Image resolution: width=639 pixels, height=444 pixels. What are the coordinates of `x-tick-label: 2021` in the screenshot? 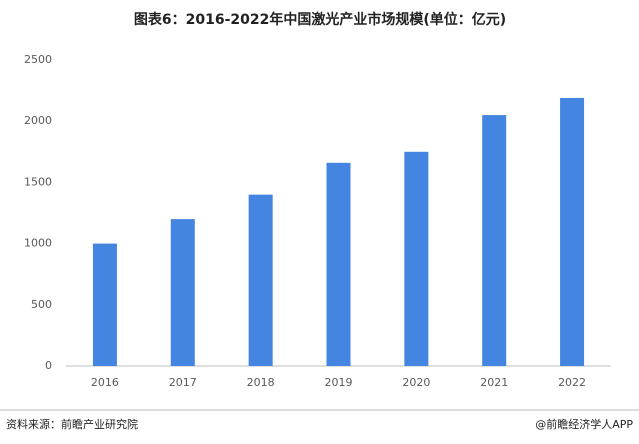 It's located at (494, 382).